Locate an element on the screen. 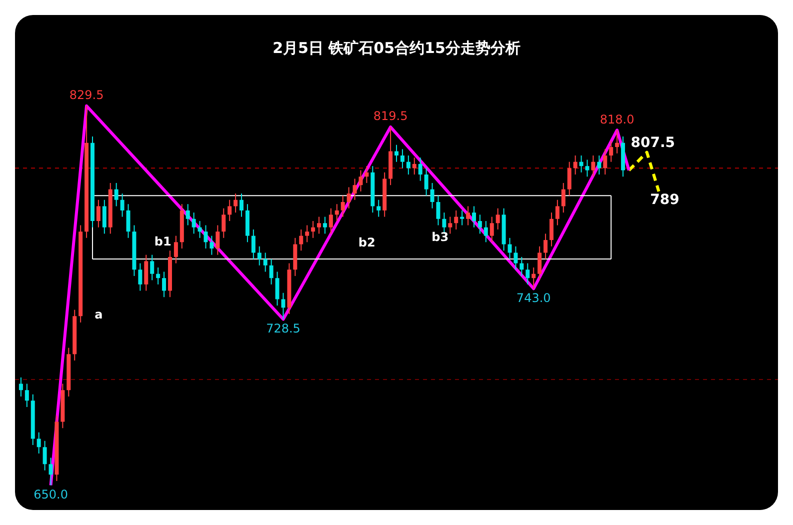 The width and height of the screenshot is (793, 525). data-label: 818.0 is located at coordinates (617, 119).